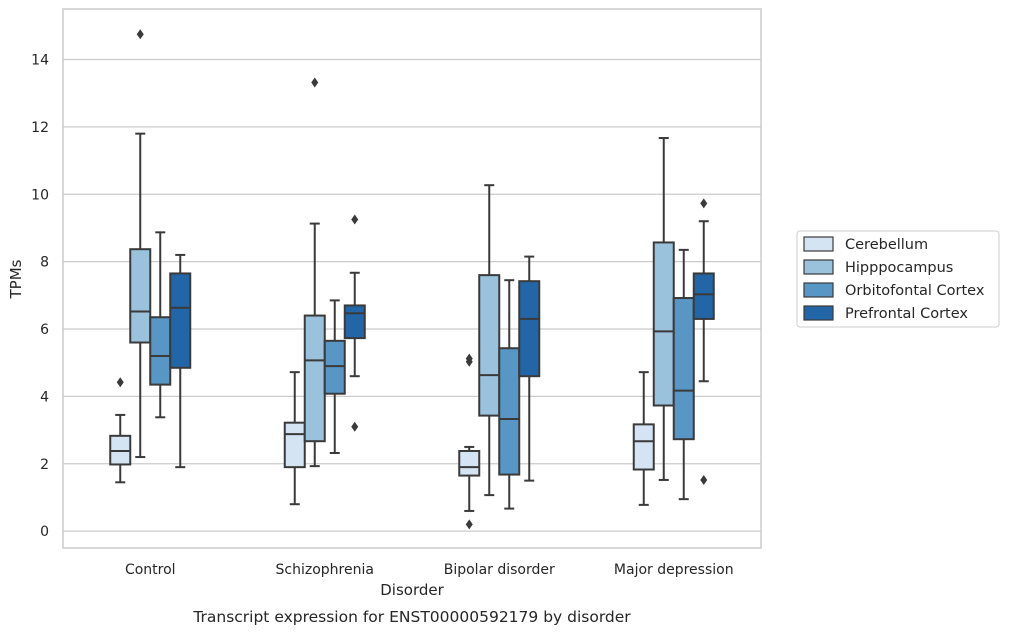  I want to click on x-axis-label: Disorder, so click(412, 590).